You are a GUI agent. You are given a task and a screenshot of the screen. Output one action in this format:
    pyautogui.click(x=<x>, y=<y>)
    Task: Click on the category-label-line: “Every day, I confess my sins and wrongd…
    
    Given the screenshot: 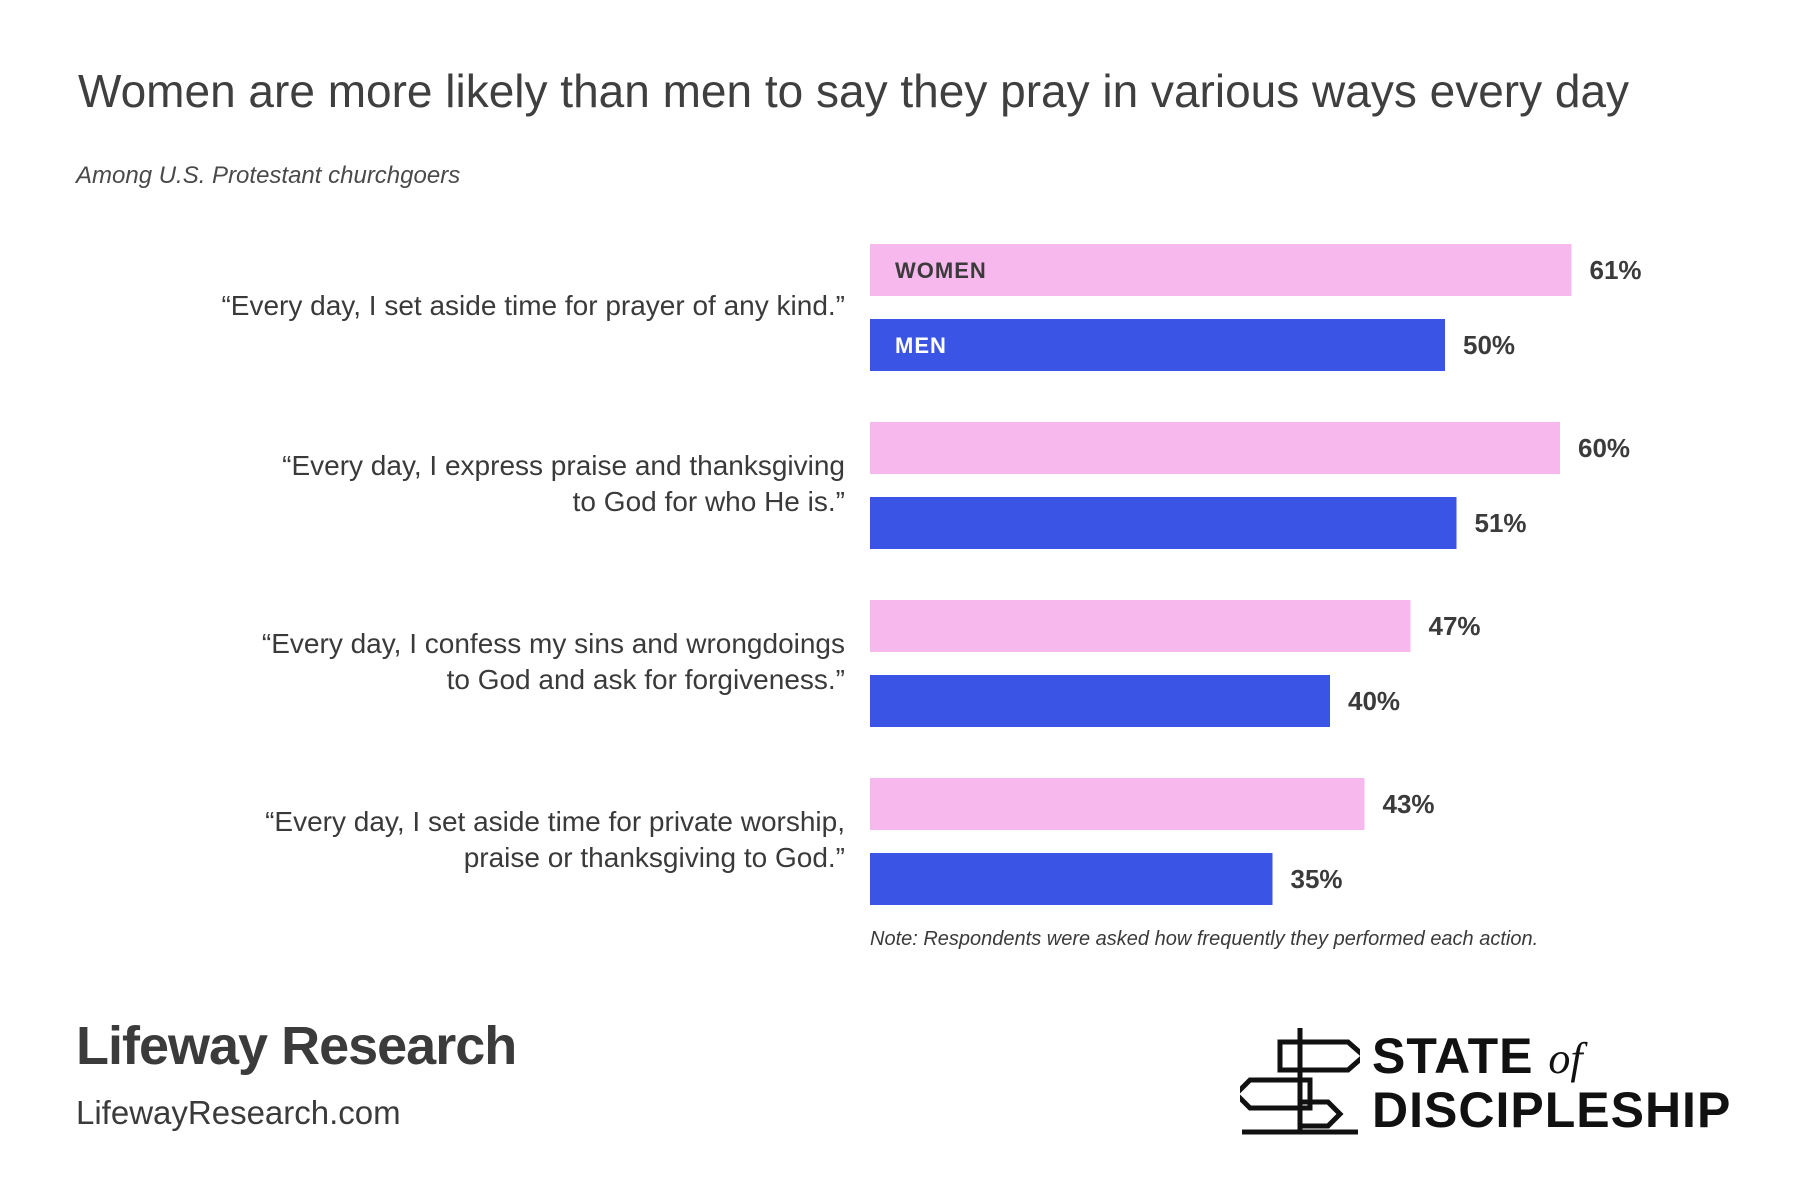 What is the action you would take?
    pyautogui.click(x=553, y=643)
    